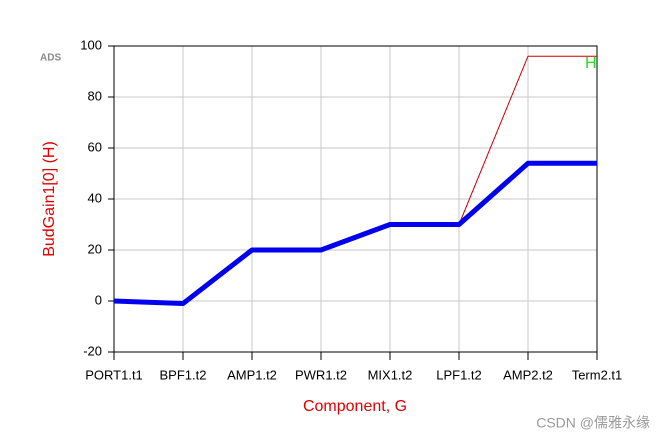  I want to click on y-tick-label: 20, so click(95, 248).